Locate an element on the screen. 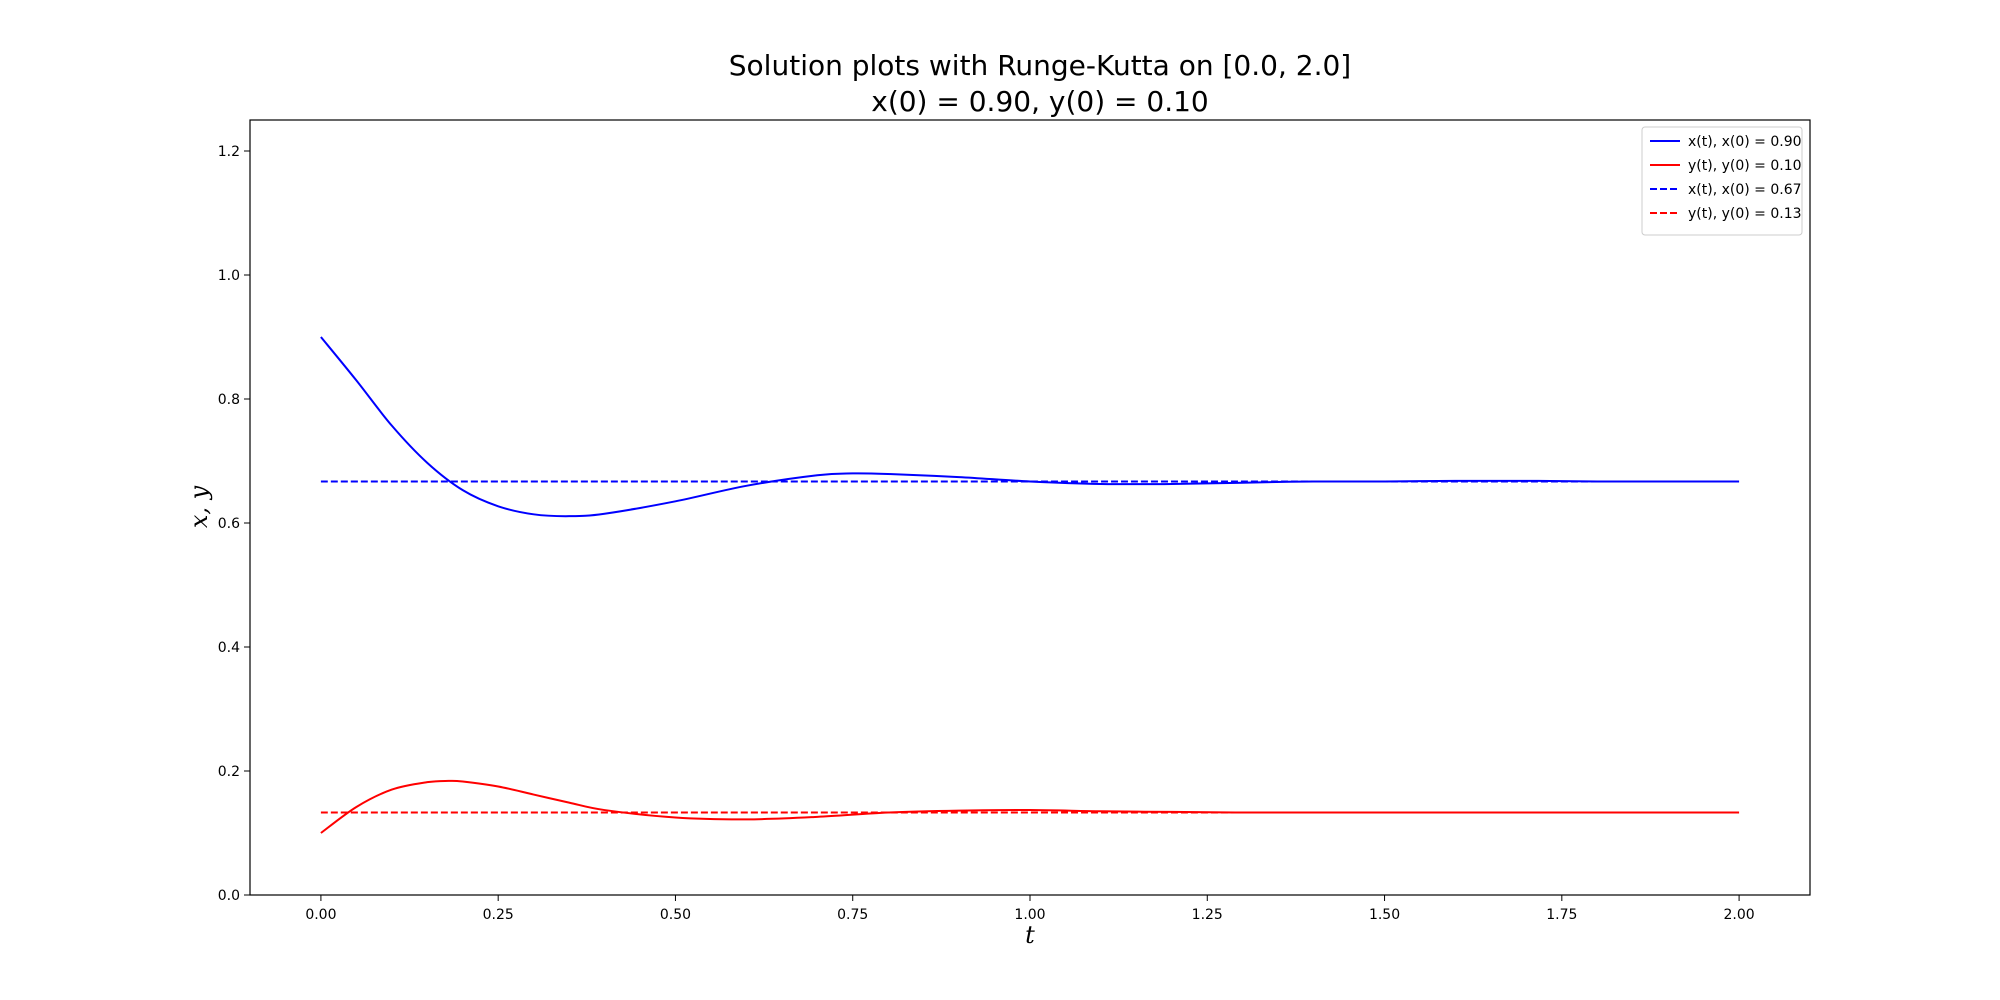  y-tick-label: 1.2 is located at coordinates (229, 152).